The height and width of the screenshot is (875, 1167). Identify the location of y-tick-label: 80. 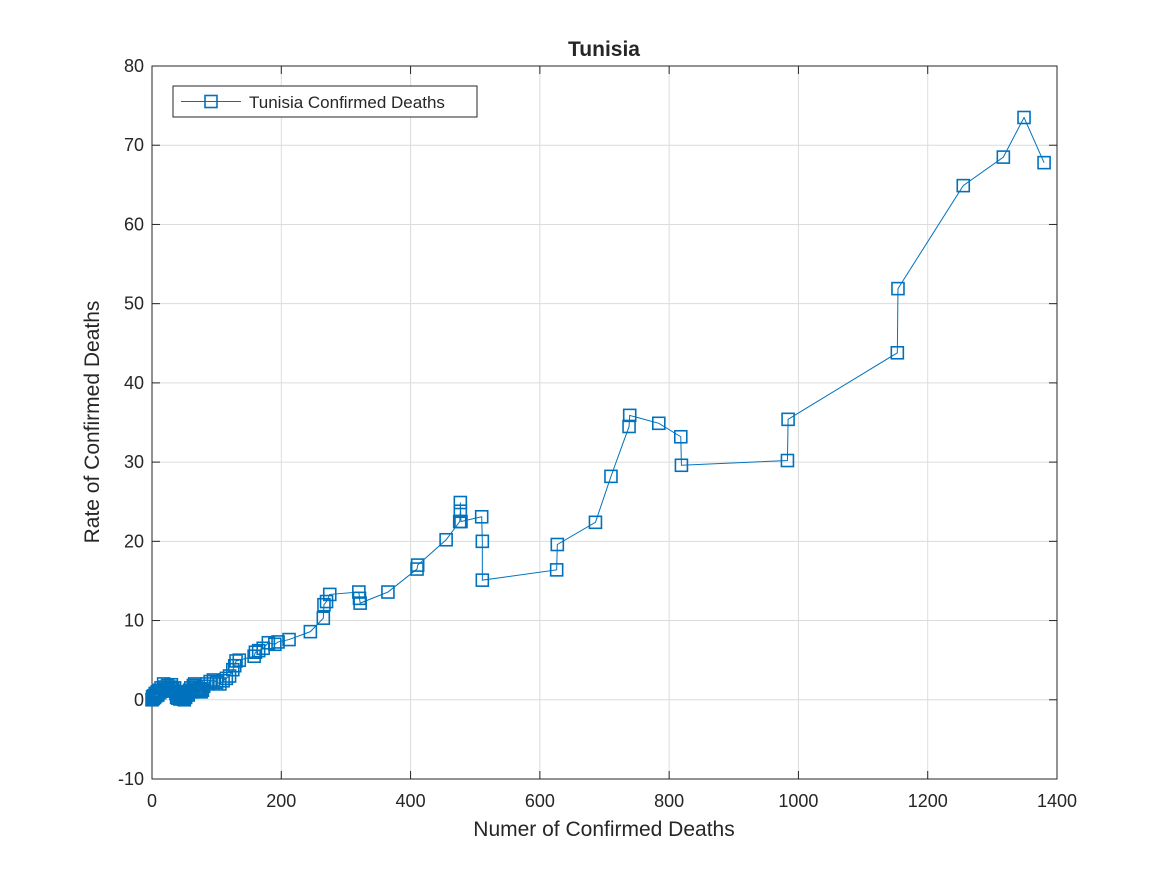
(134, 66).